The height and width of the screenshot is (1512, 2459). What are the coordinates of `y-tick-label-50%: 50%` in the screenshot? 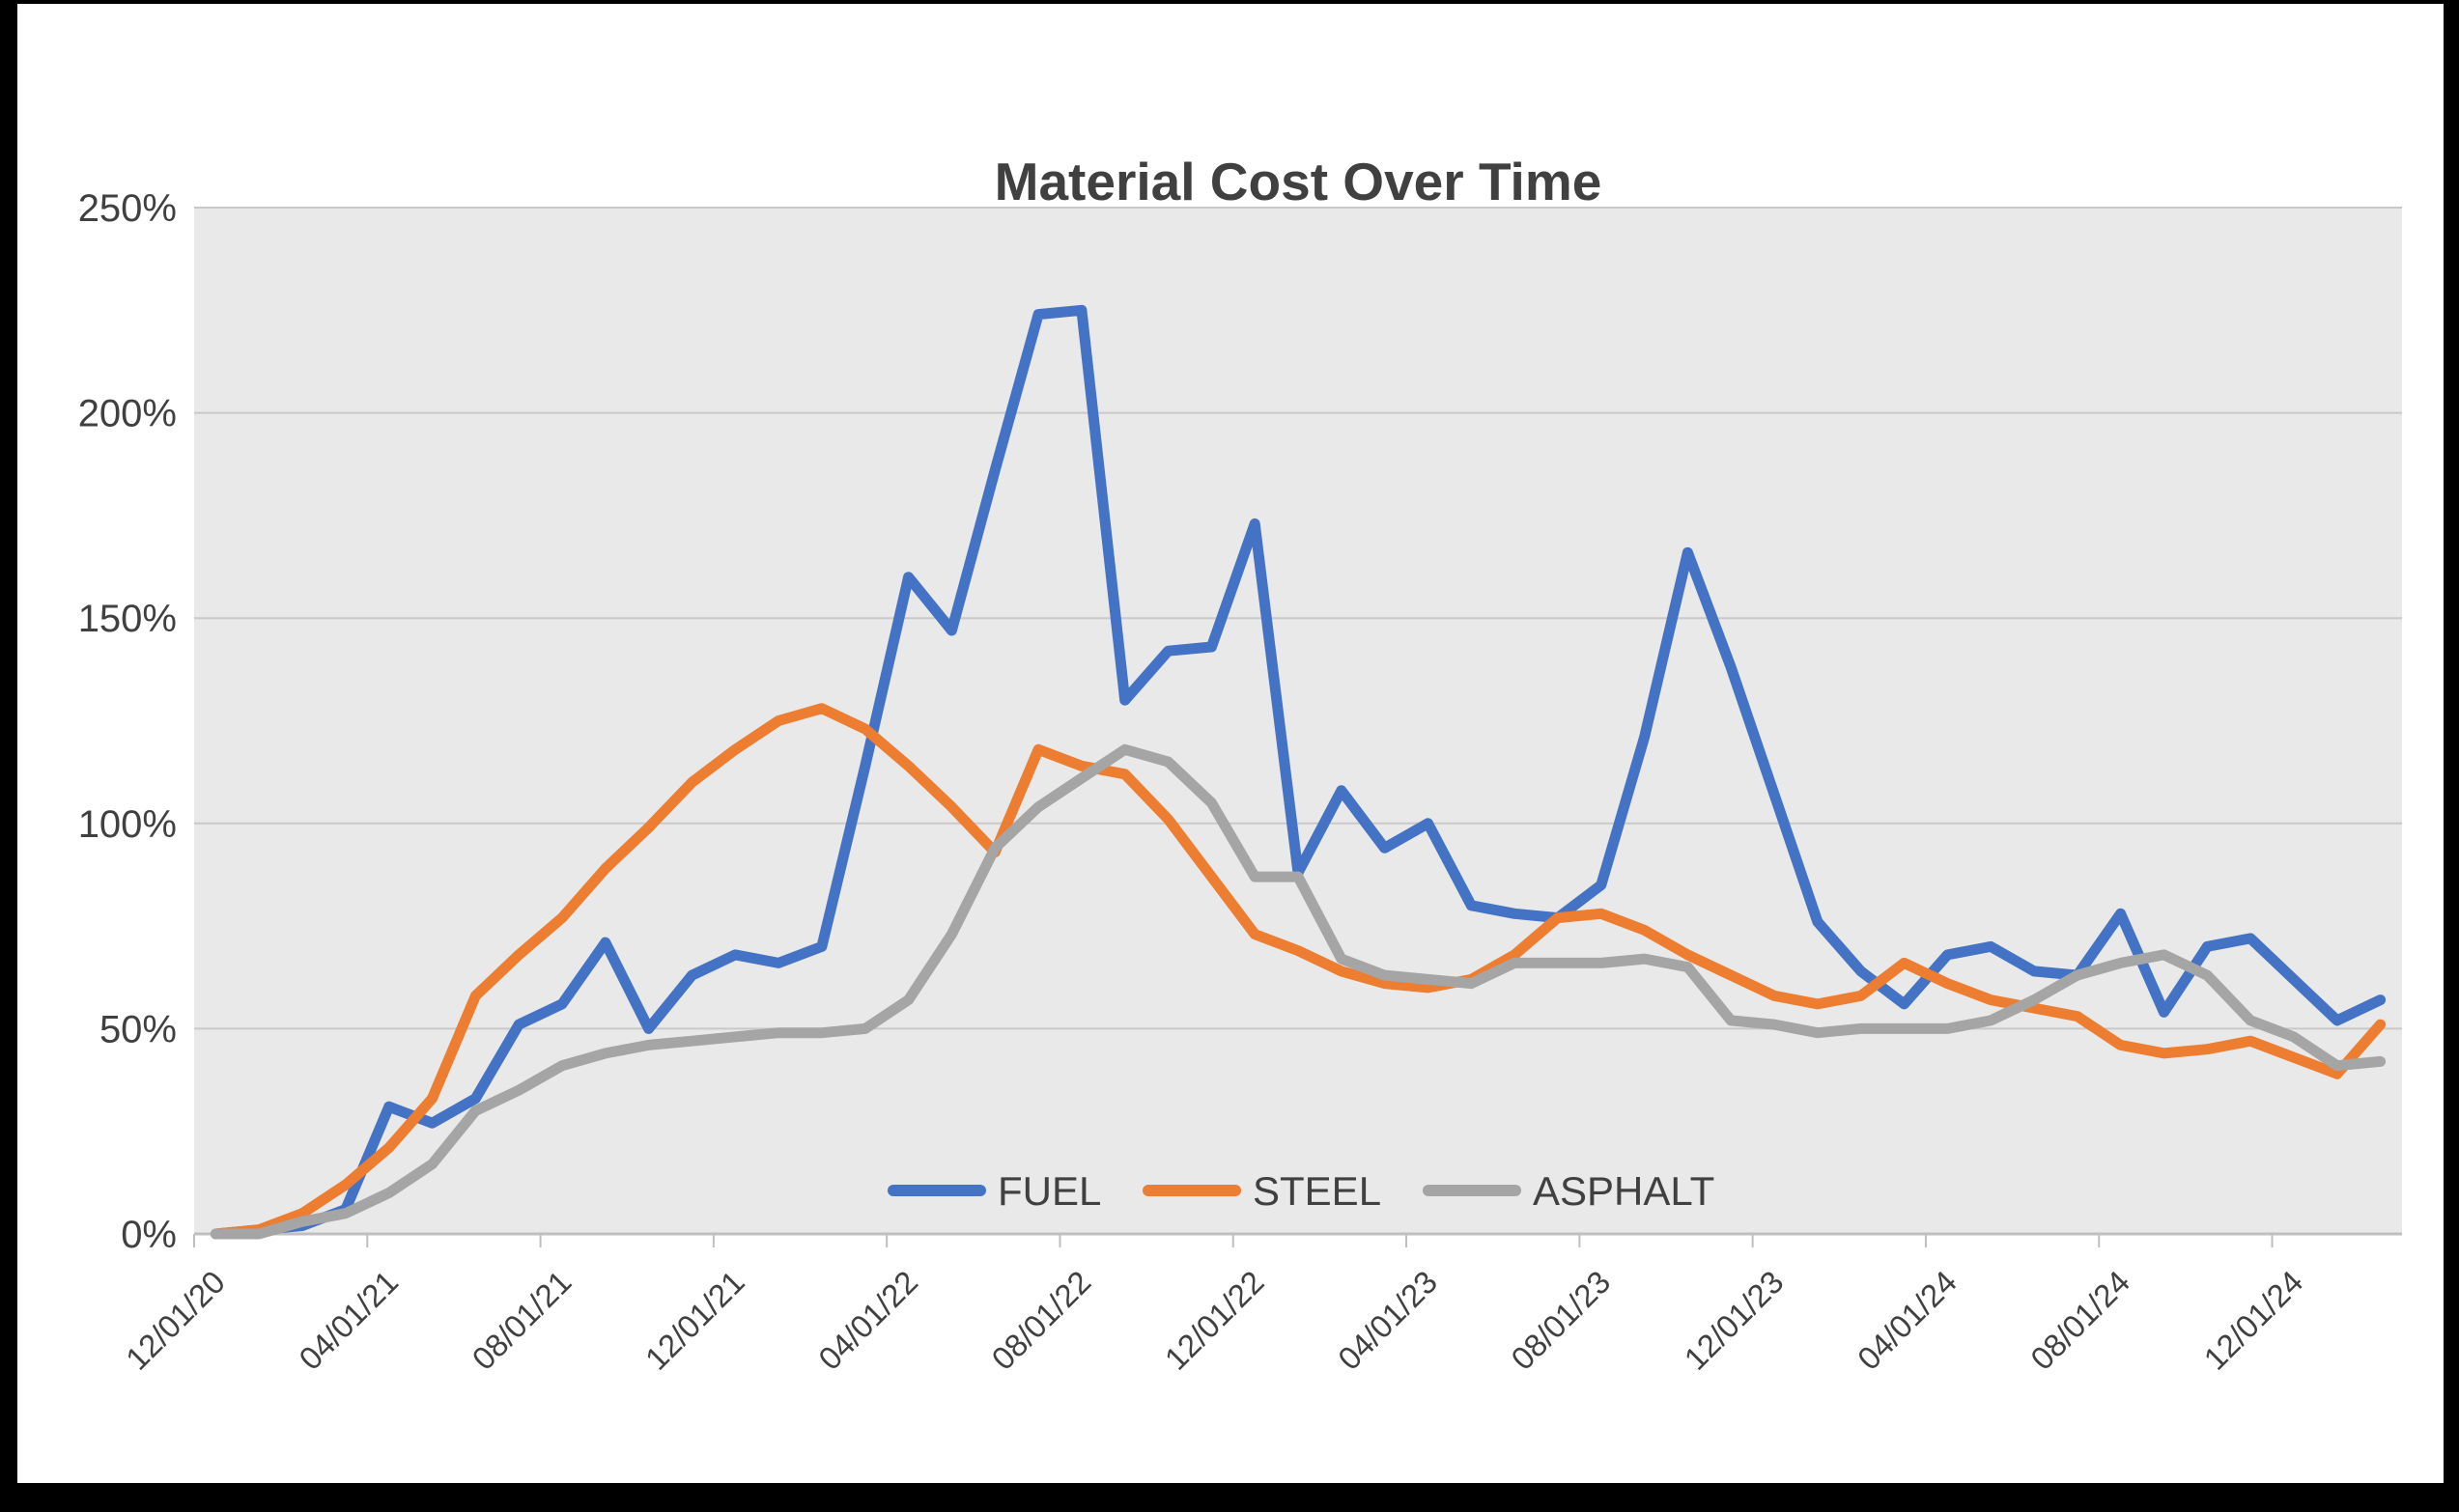 It's located at (138, 1029).